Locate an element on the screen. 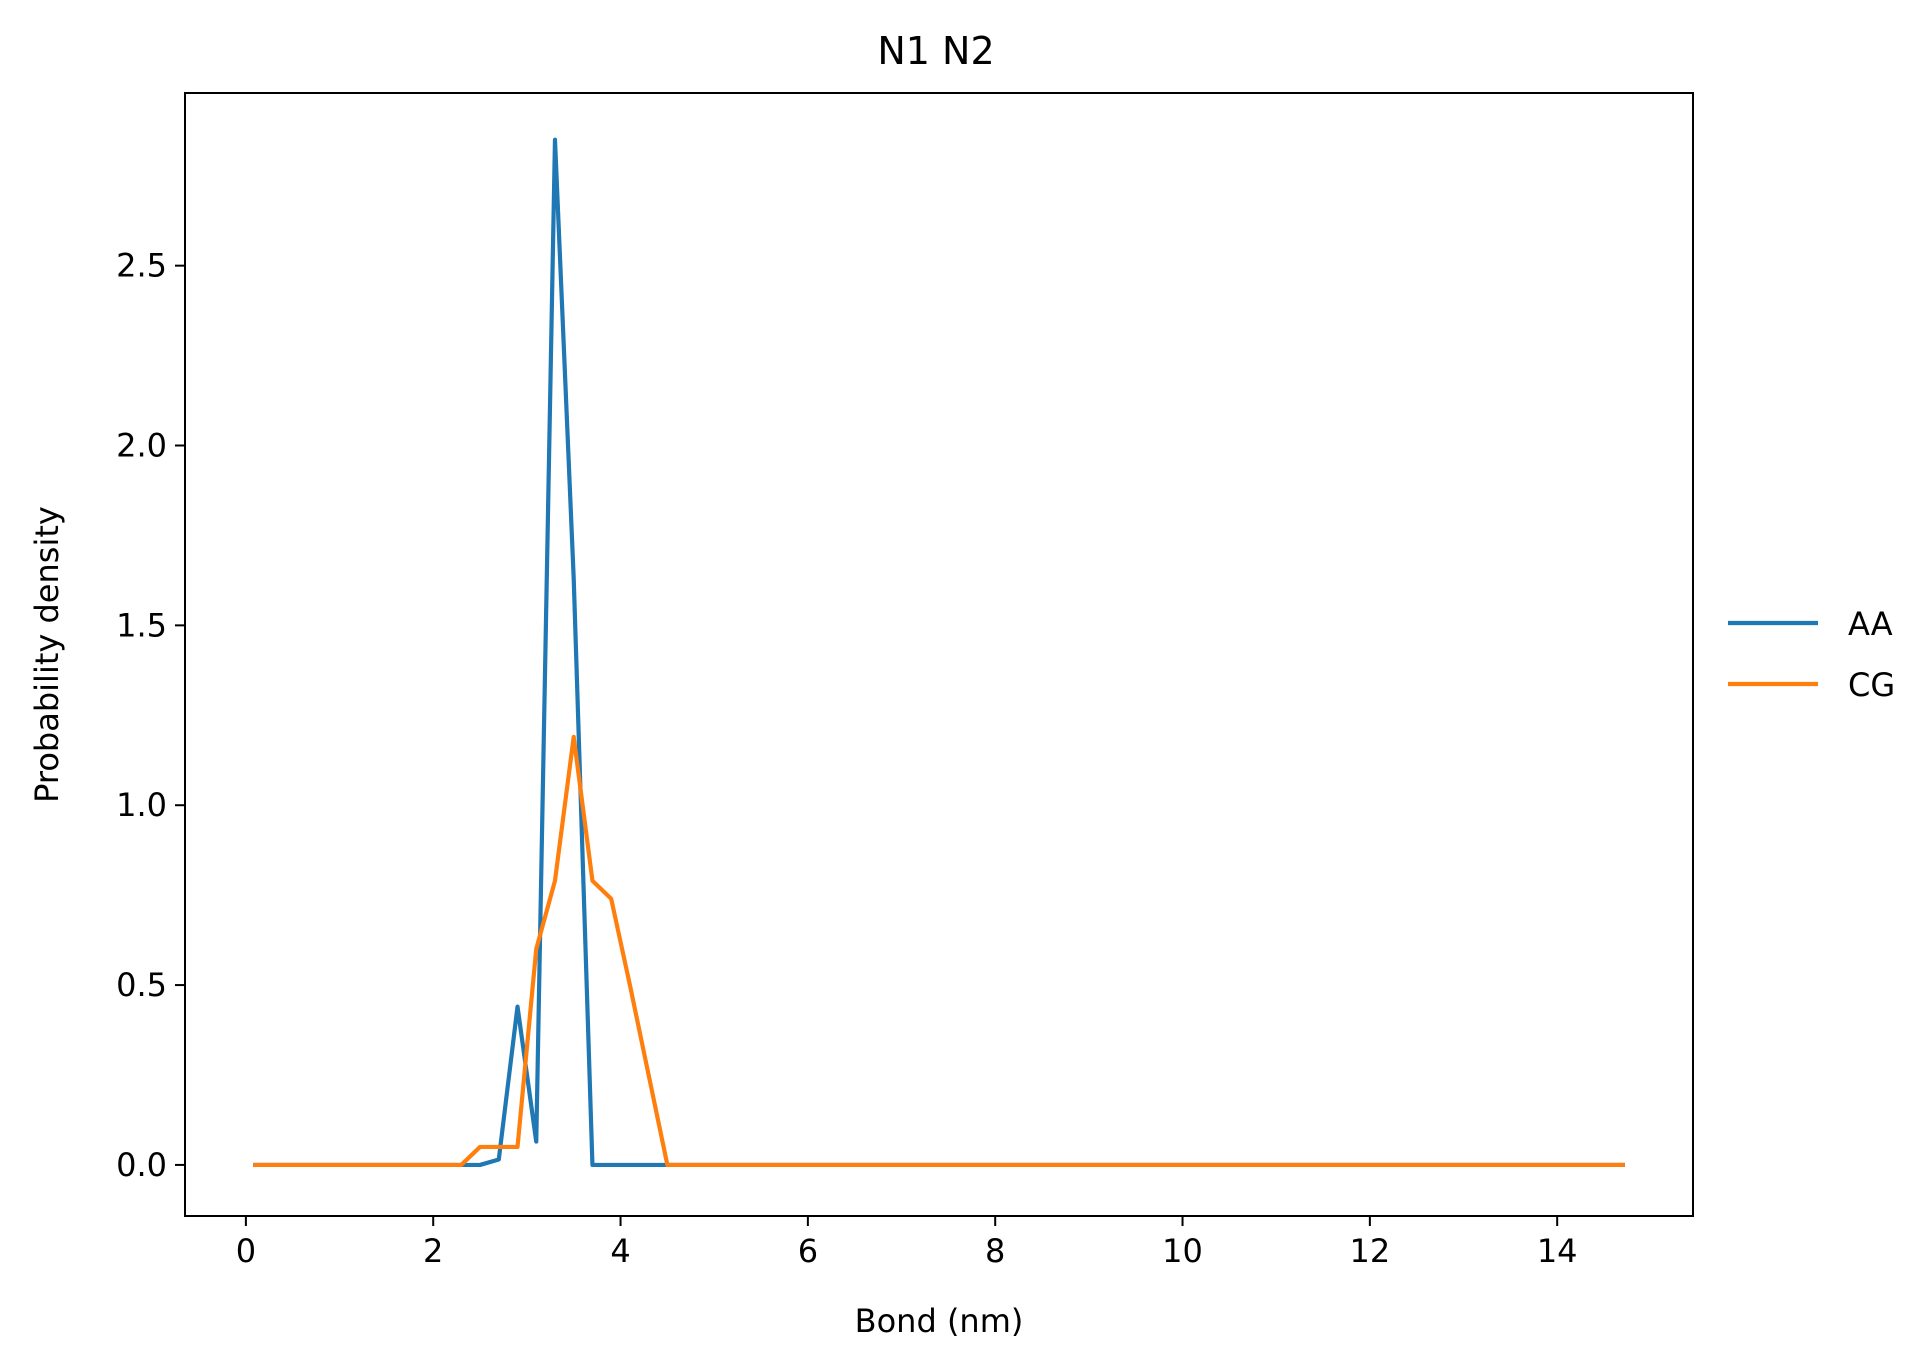  x-tick-label: 6 is located at coordinates (808, 1251).